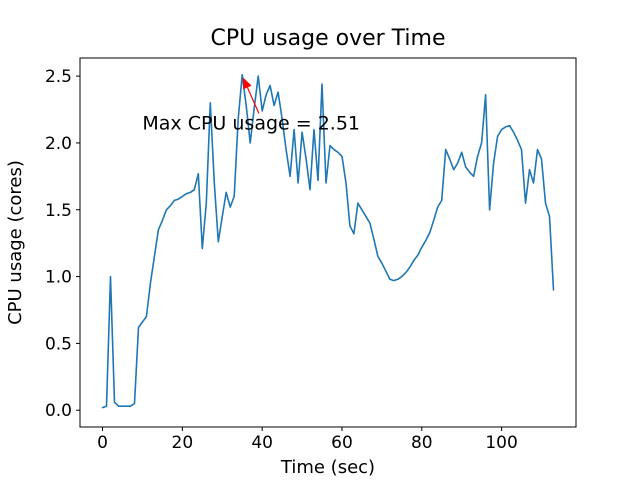  Describe the element at coordinates (501, 443) in the screenshot. I see `x-tick-label: 100` at that location.